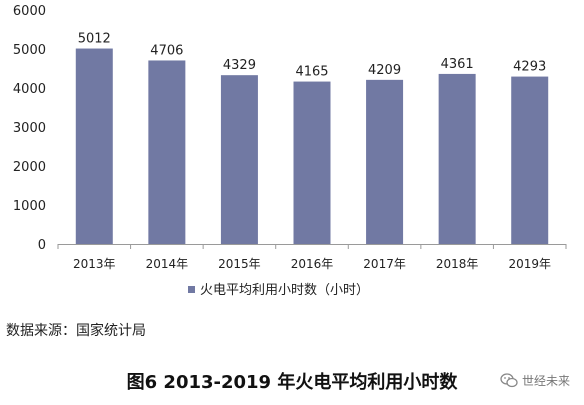 The height and width of the screenshot is (405, 584). Describe the element at coordinates (29, 167) in the screenshot. I see `y-tick-label: 2000` at that location.